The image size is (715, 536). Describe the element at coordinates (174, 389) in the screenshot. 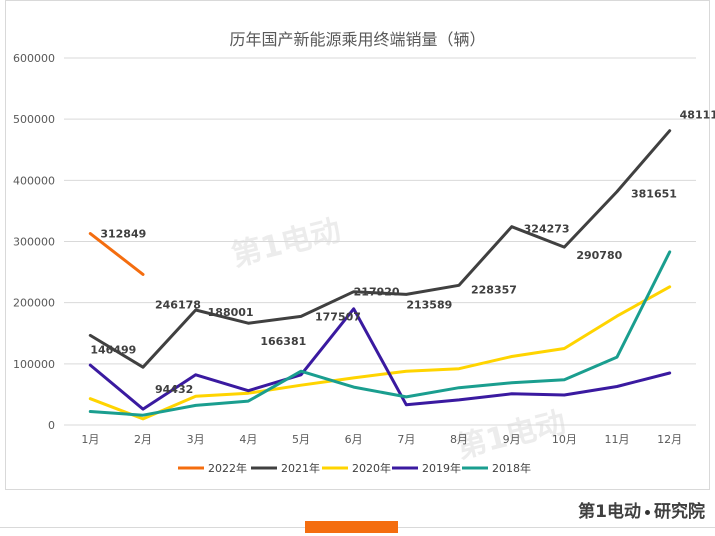

I see `data-label: 94432` at that location.